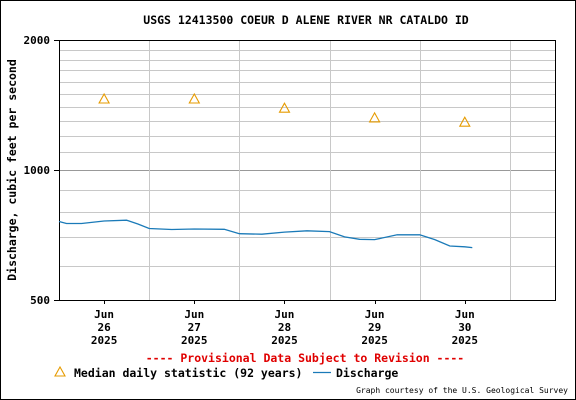  What do you see at coordinates (37, 170) in the screenshot?
I see `y-tick-label: 1000` at bounding box center [37, 170].